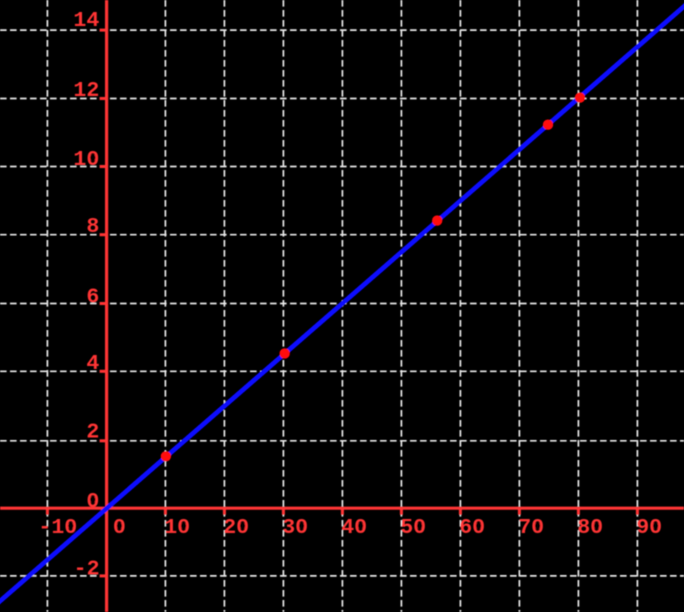 Image resolution: width=684 pixels, height=612 pixels. Describe the element at coordinates (649, 528) in the screenshot. I see `svg-text: 90` at that location.